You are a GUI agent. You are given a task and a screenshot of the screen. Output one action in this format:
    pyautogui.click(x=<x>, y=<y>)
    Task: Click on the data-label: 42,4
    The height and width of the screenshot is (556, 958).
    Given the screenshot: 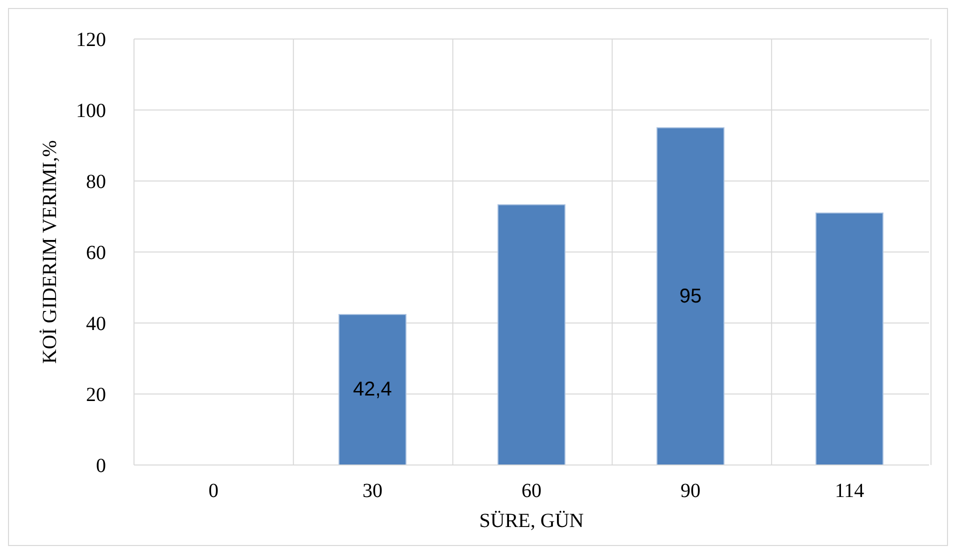 What is the action you would take?
    pyautogui.click(x=372, y=389)
    